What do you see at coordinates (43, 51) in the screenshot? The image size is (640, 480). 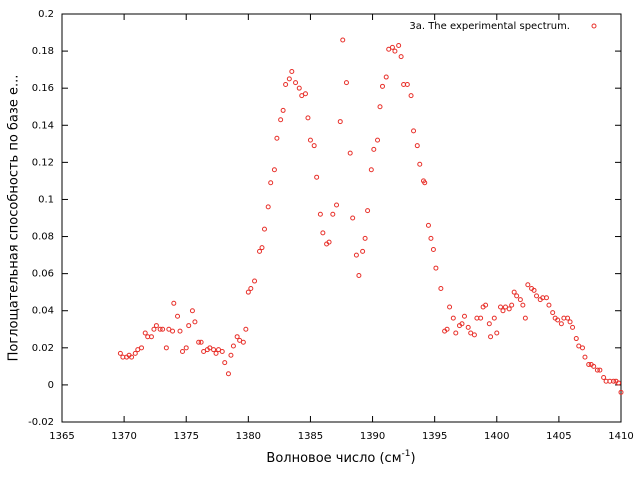 I see `y-tick-label: 0.18` at bounding box center [43, 51].